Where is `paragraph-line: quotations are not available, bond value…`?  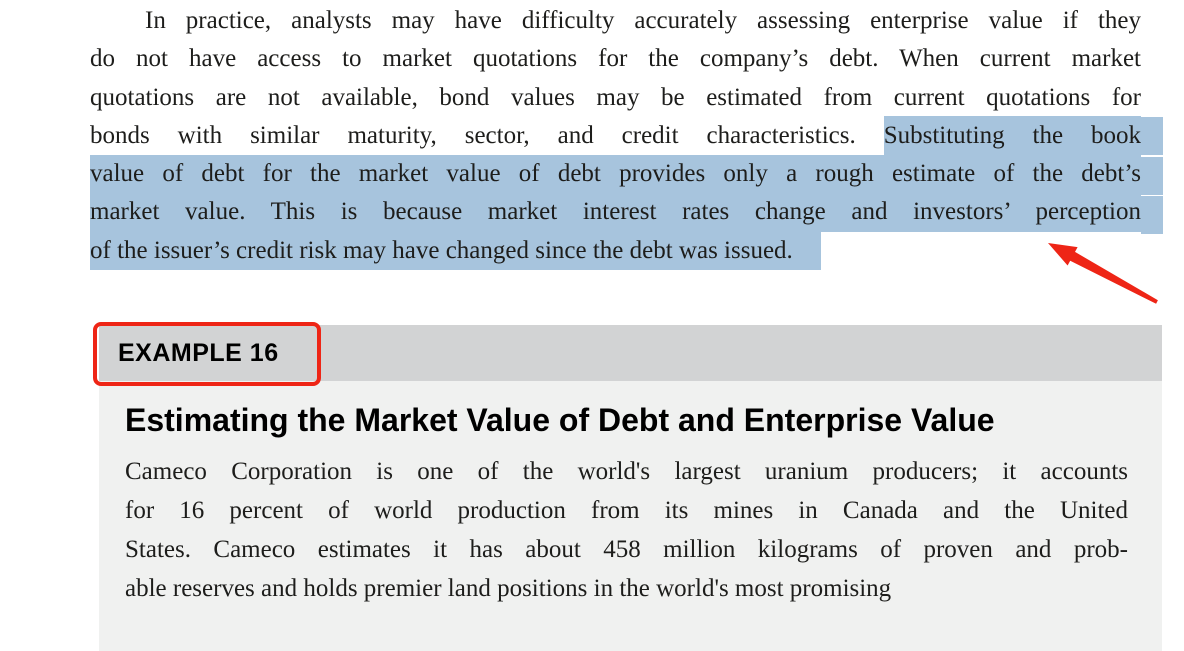 paragraph-line: quotations are not available, bond value… is located at coordinates (615, 97).